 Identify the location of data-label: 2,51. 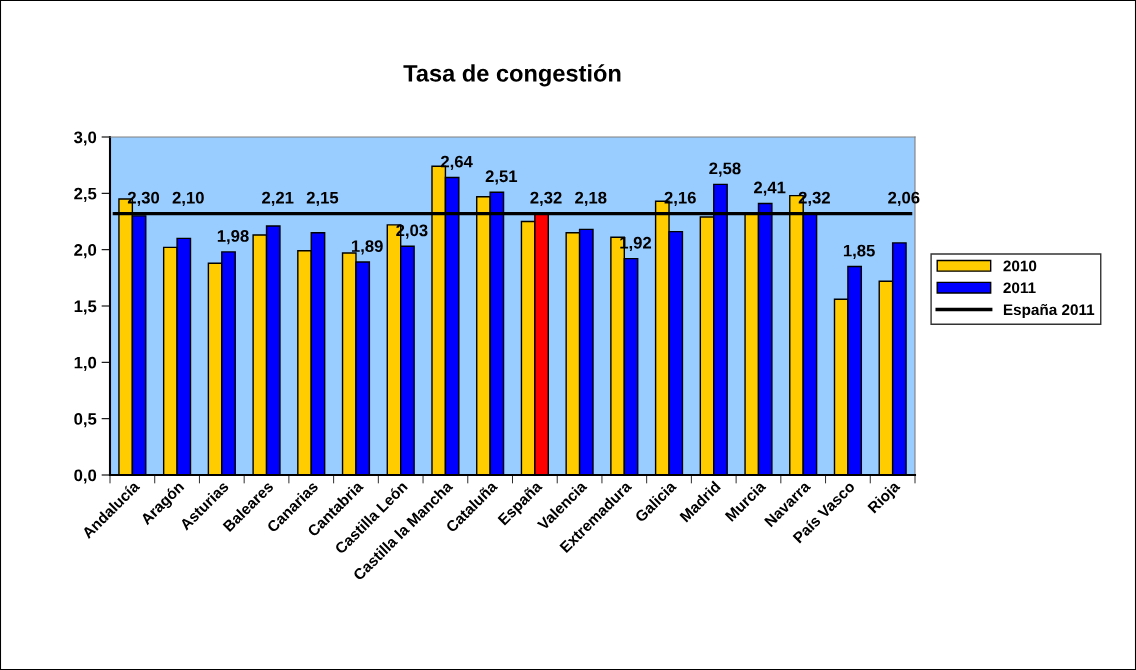
(501, 177).